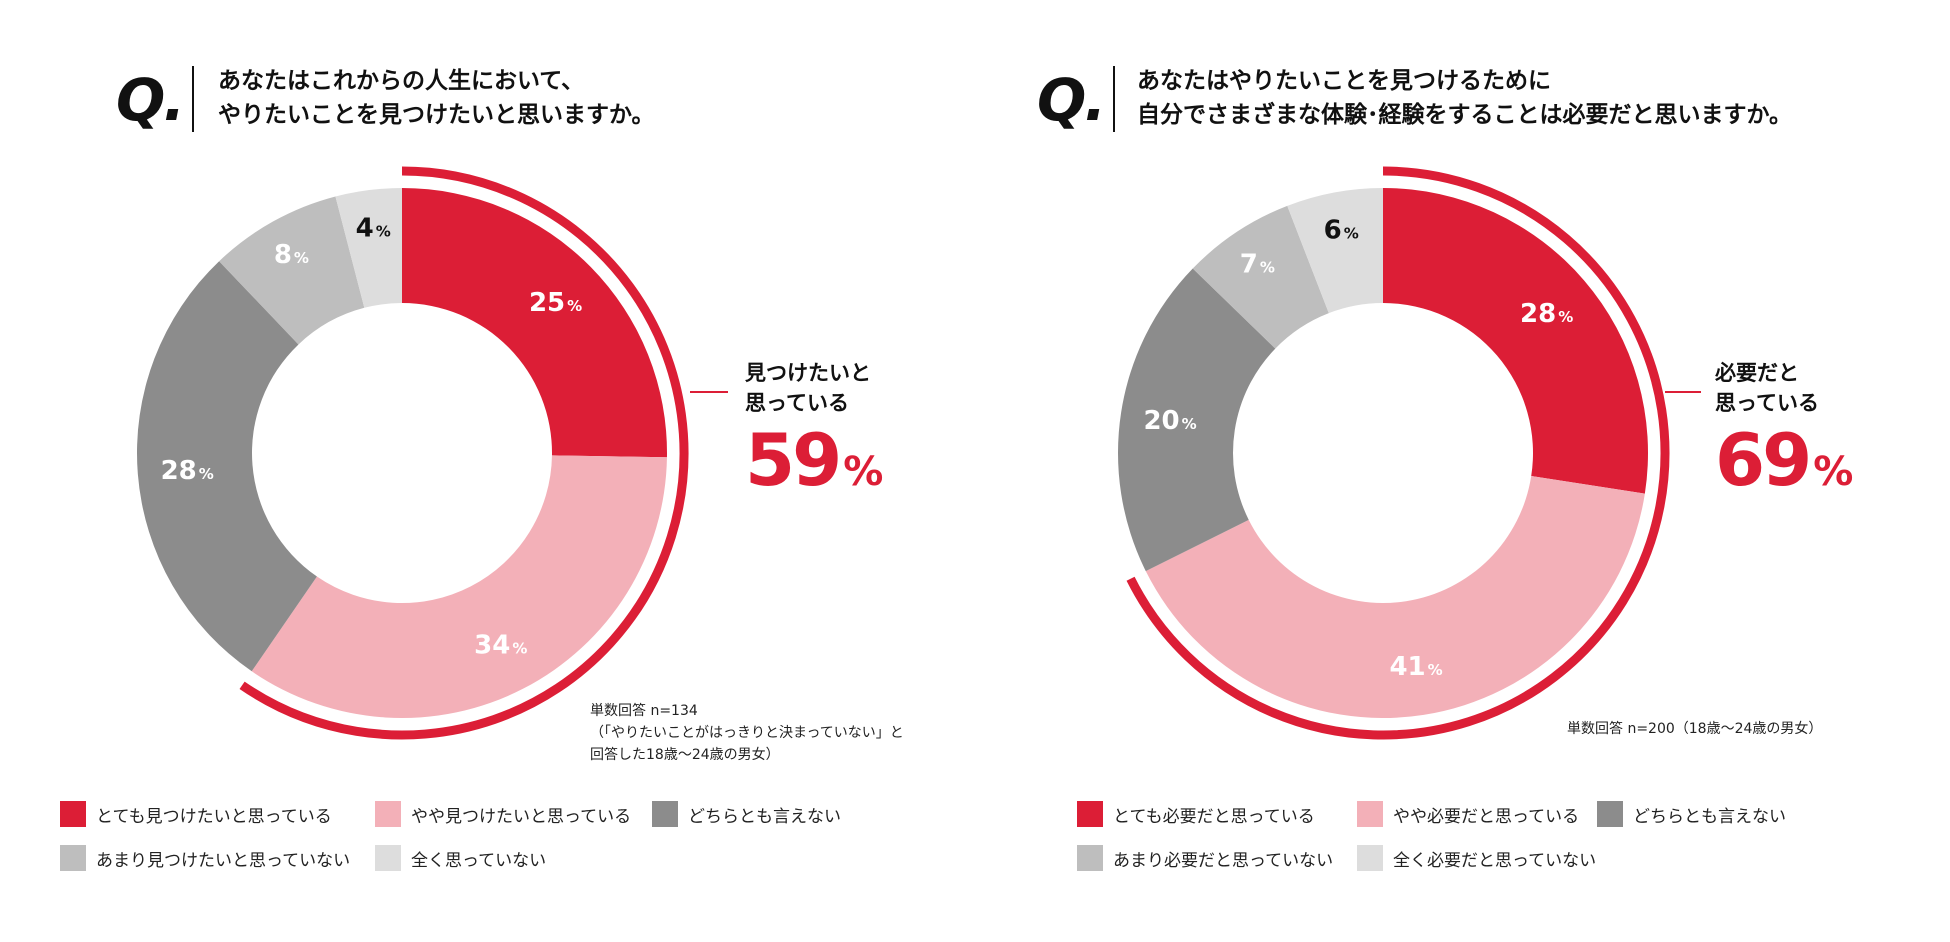 The height and width of the screenshot is (942, 1950). I want to click on callout-total-1: 59%, so click(814, 466).